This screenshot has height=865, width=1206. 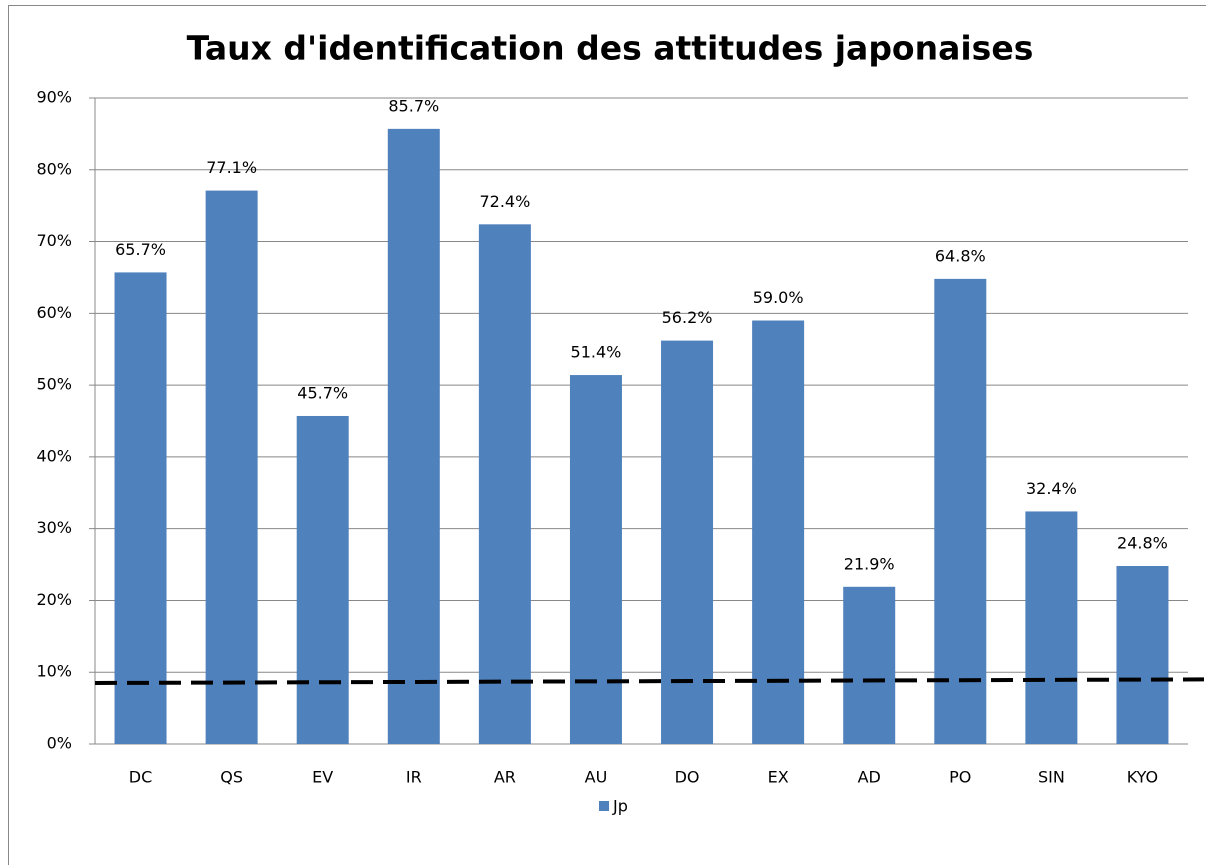 What do you see at coordinates (687, 317) in the screenshot?
I see `data-label: 56.2%` at bounding box center [687, 317].